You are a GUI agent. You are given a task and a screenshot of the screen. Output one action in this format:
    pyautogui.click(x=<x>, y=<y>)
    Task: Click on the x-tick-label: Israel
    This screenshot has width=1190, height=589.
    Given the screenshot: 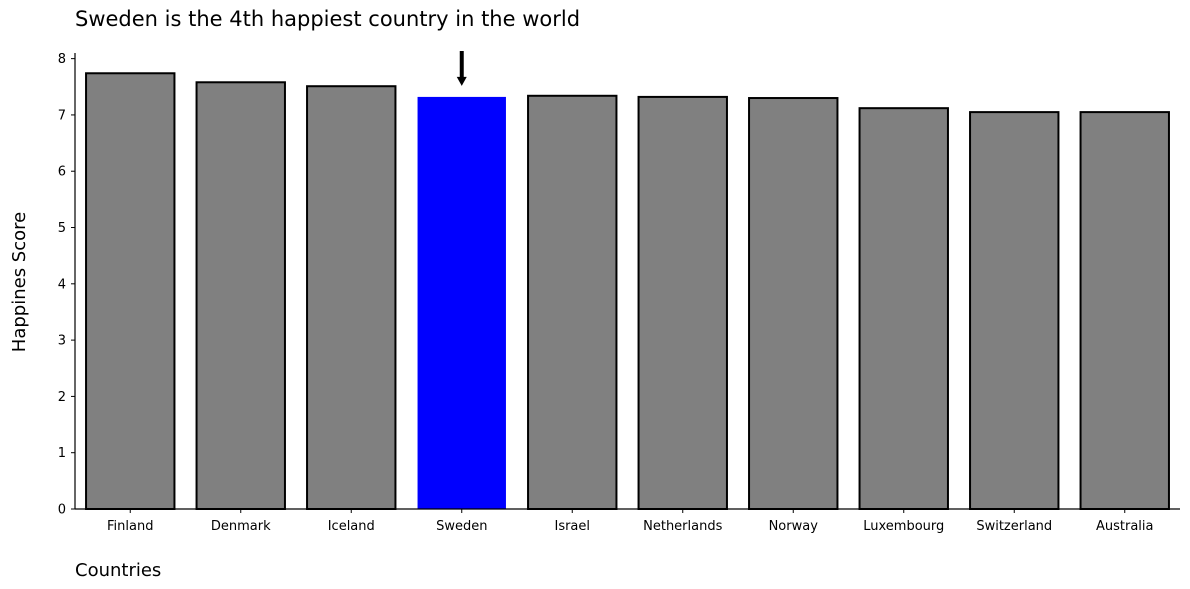 What is the action you would take?
    pyautogui.click(x=572, y=526)
    